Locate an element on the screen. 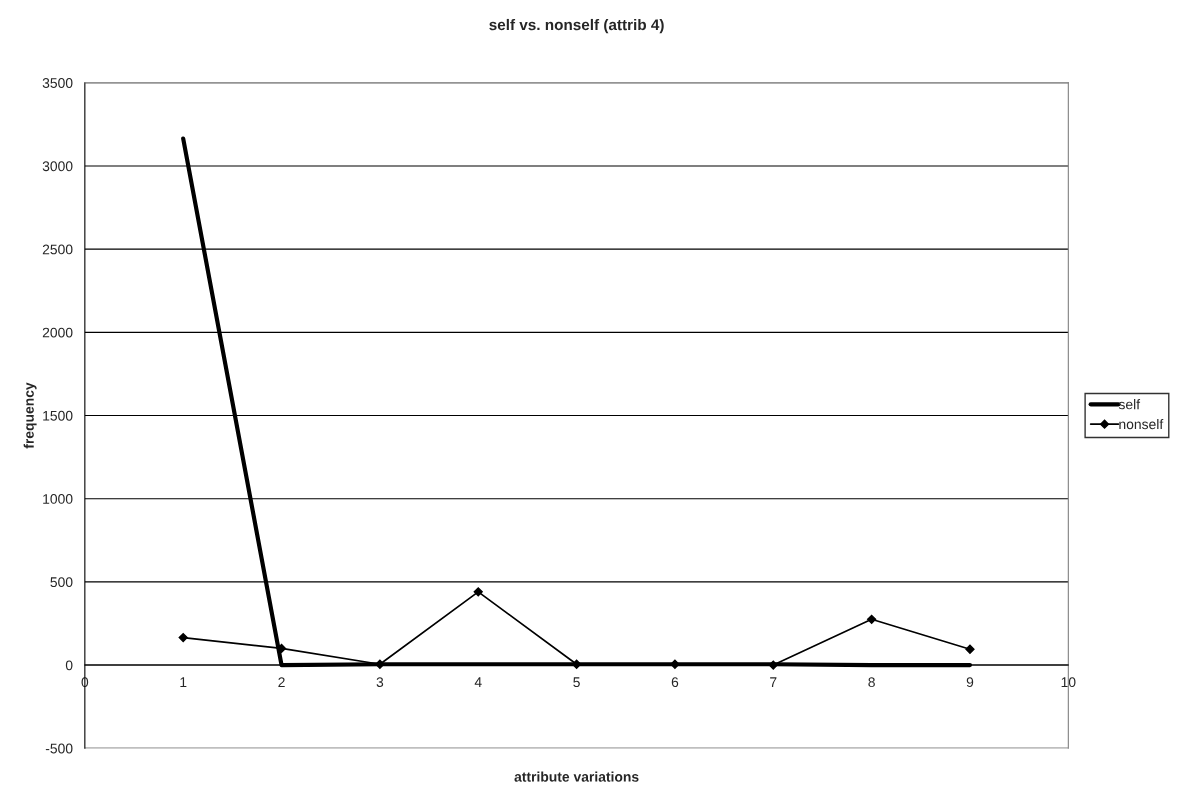 This screenshot has height=796, width=1195. y-tick-label: 1000 is located at coordinates (58, 499).